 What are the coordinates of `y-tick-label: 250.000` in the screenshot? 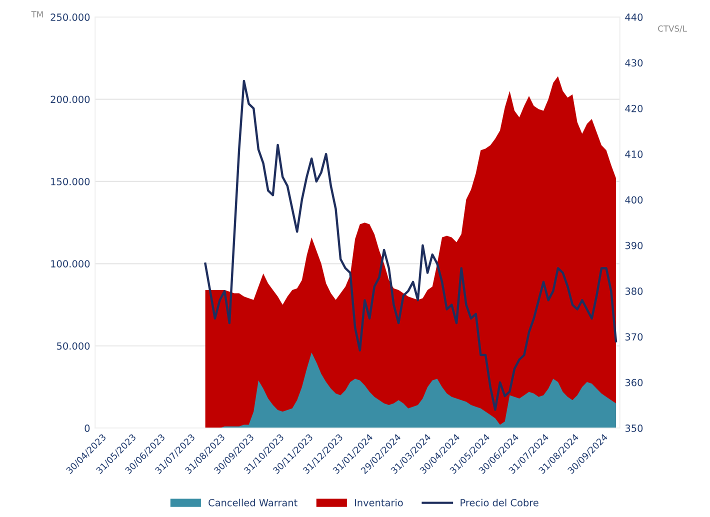 It's located at (70, 17).